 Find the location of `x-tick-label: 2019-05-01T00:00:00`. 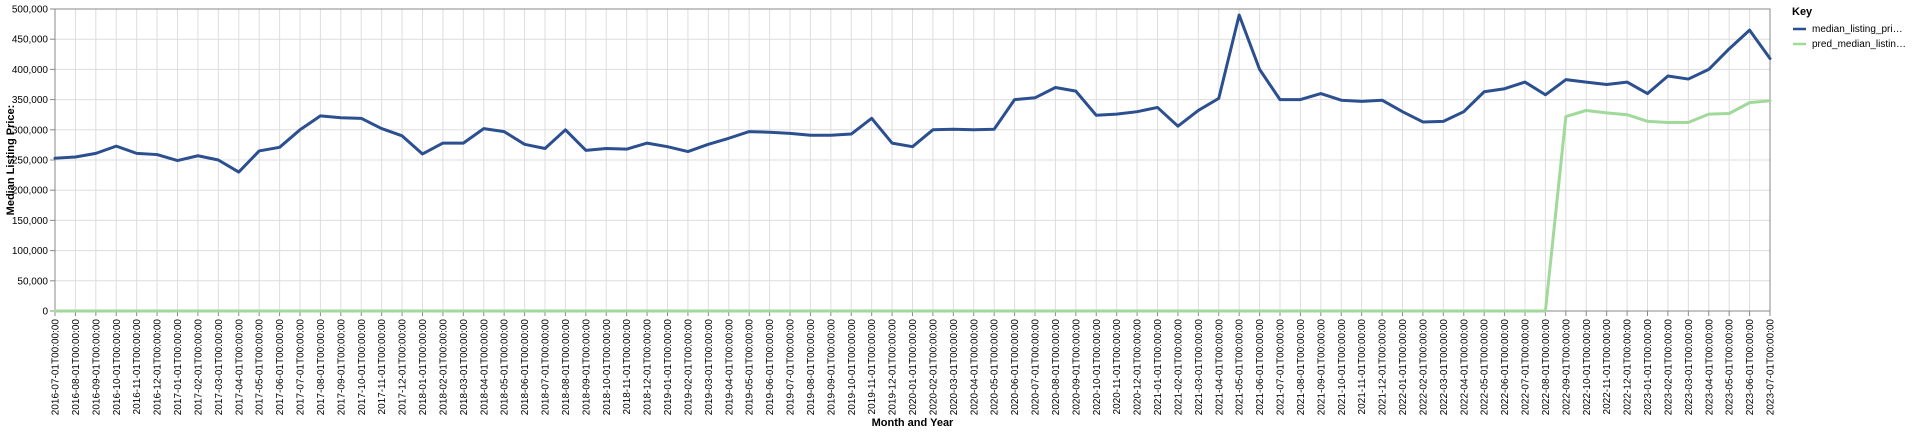

x-tick-label: 2019-05-01T00:00:00 is located at coordinates (750, 367).